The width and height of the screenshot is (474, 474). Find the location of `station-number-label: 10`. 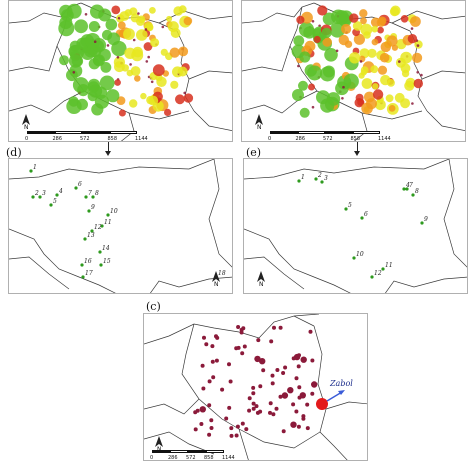

station-number-label: 10 is located at coordinates (114, 211).